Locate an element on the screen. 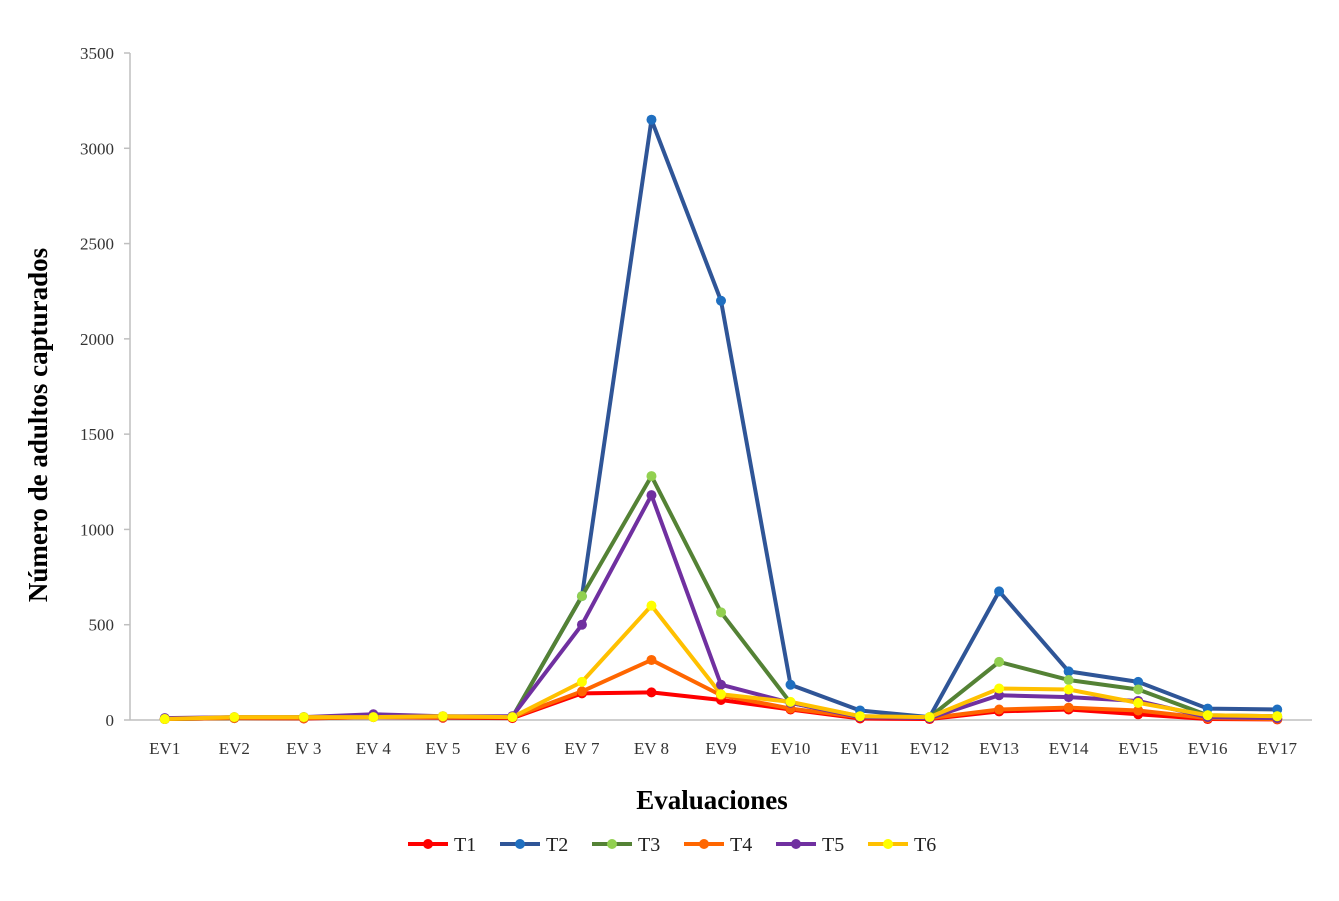 Image resolution: width=1339 pixels, height=901 pixels. y-tick-label: 3500 is located at coordinates (97, 53).